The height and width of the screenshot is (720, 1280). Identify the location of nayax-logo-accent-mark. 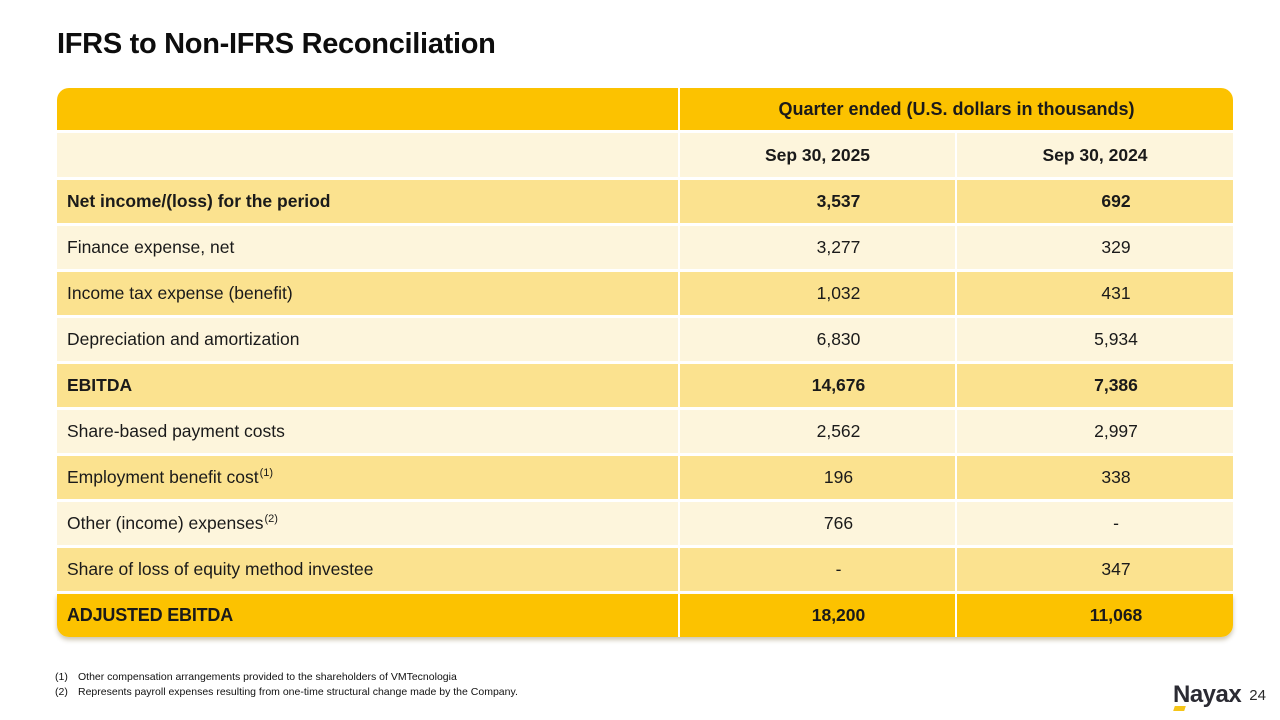
(1179, 708).